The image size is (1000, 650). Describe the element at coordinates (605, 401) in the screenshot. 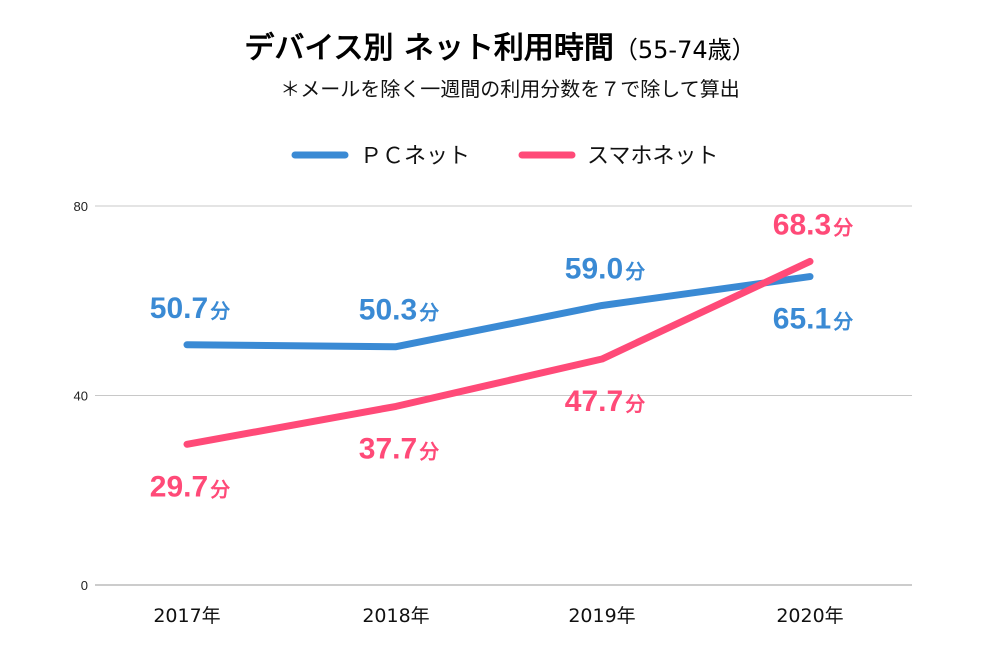

I see `data-label: 47.7 分` at that location.